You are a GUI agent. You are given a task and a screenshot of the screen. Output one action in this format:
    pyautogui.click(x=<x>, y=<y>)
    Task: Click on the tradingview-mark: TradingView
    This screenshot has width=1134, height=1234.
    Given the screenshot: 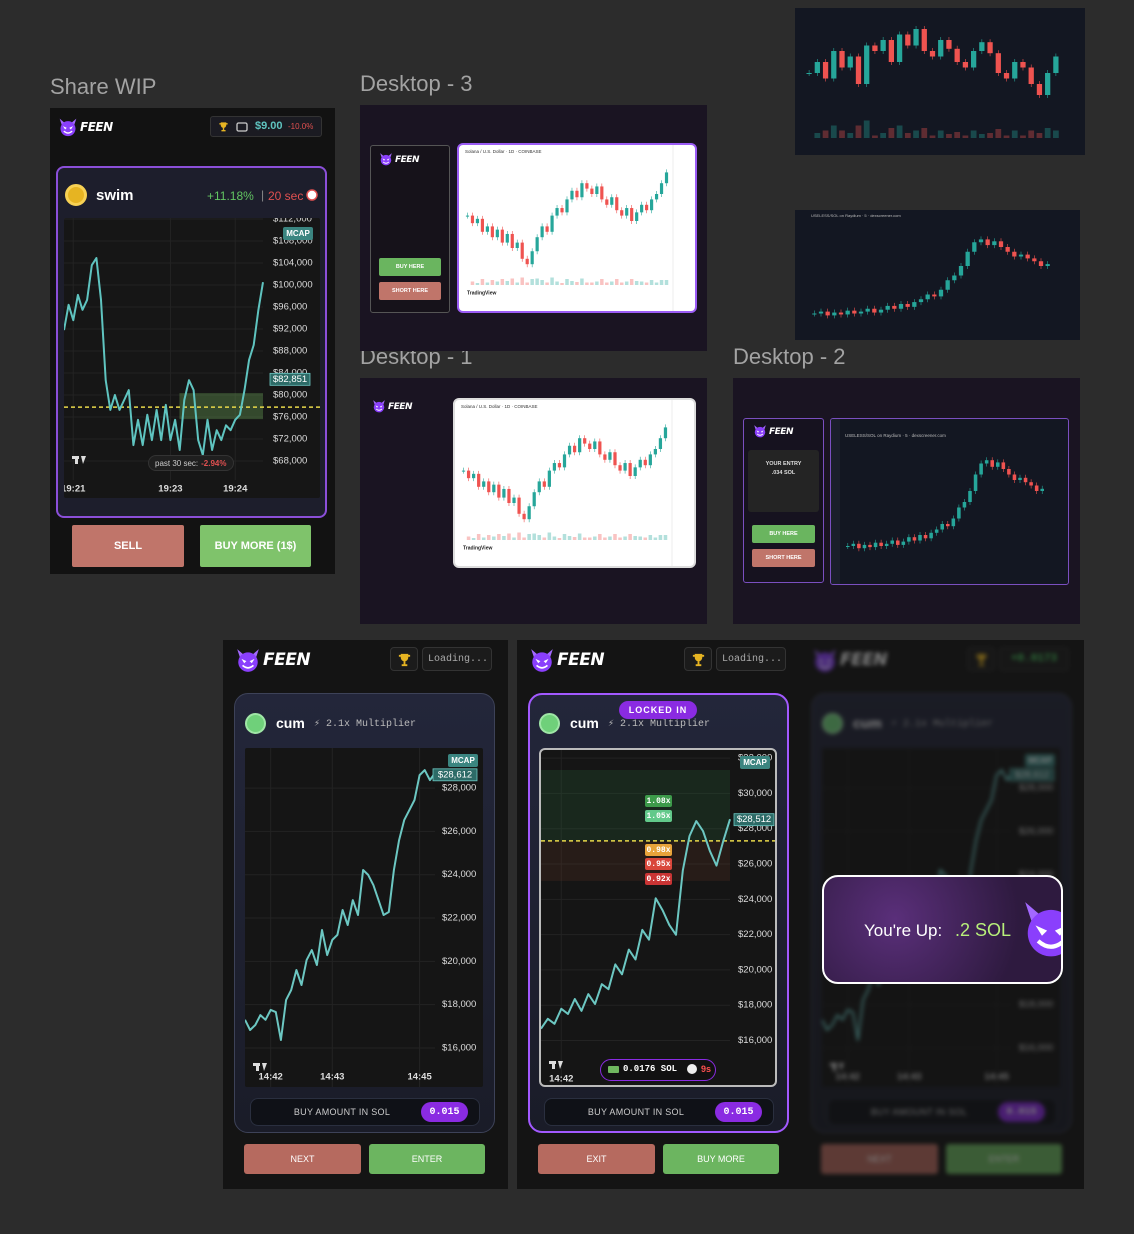 What is the action you would take?
    pyautogui.click(x=481, y=293)
    